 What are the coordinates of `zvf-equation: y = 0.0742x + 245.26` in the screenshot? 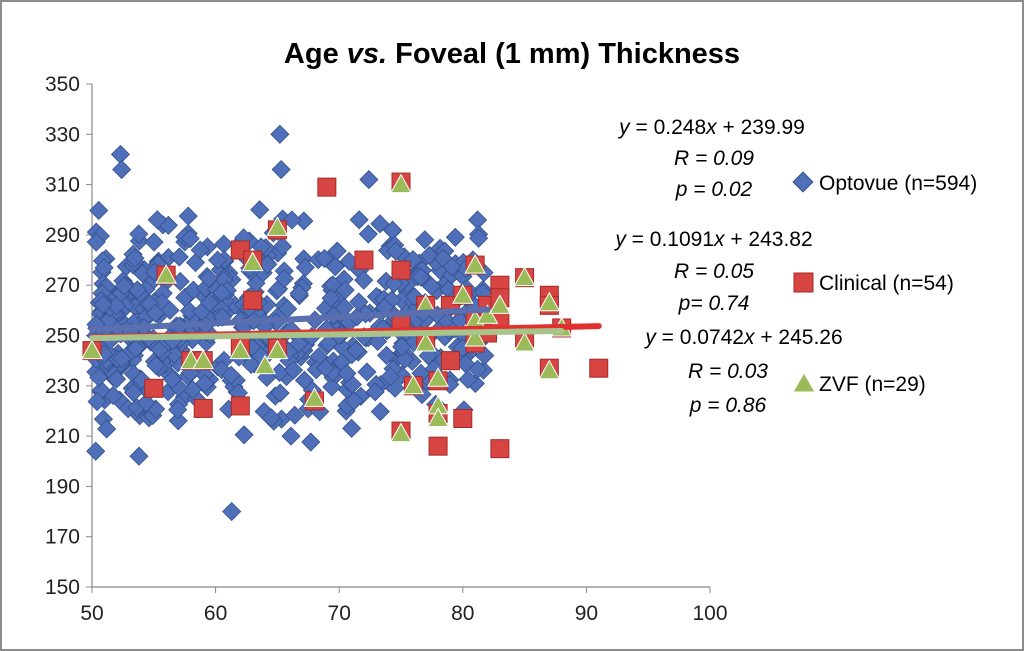 It's located at (742, 337).